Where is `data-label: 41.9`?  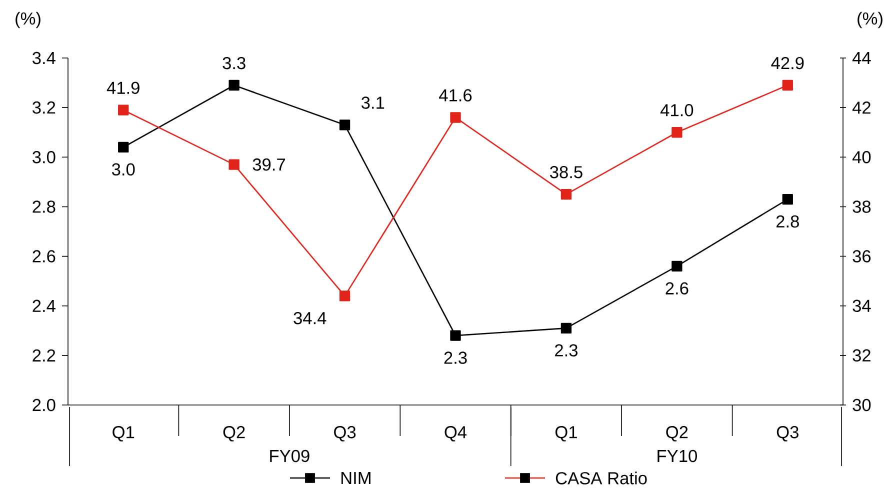 data-label: 41.9 is located at coordinates (123, 88).